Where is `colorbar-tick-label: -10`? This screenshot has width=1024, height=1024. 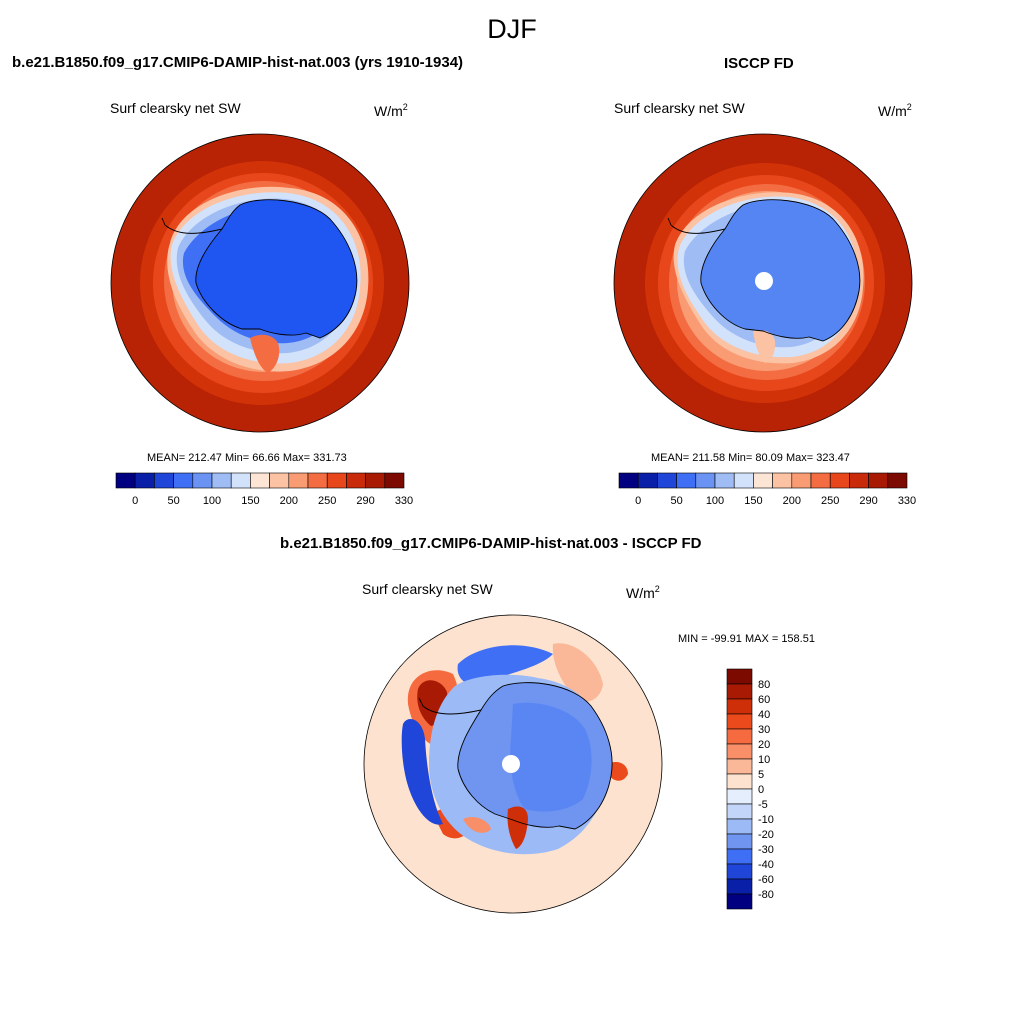 colorbar-tick-label: -10 is located at coordinates (766, 820).